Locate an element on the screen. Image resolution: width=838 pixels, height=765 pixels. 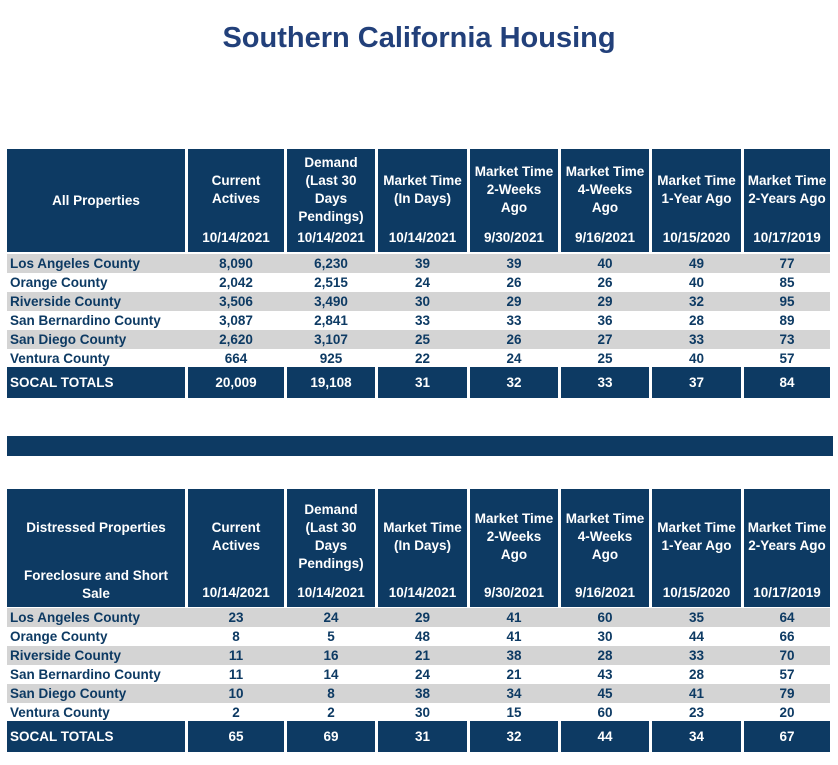
table-cell: 57 is located at coordinates (787, 674).